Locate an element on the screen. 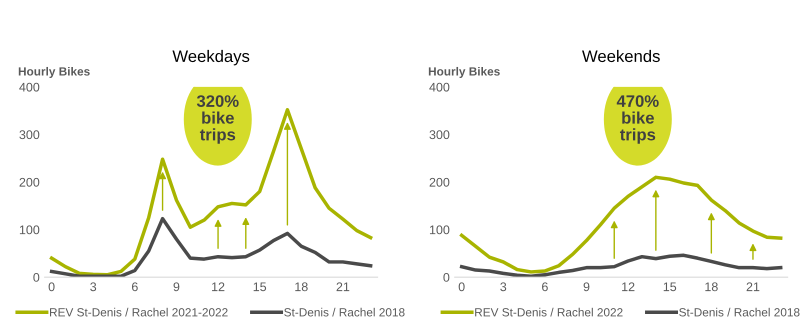 This screenshot has height=328, width=812. chart-title: Weekdays is located at coordinates (211, 58).